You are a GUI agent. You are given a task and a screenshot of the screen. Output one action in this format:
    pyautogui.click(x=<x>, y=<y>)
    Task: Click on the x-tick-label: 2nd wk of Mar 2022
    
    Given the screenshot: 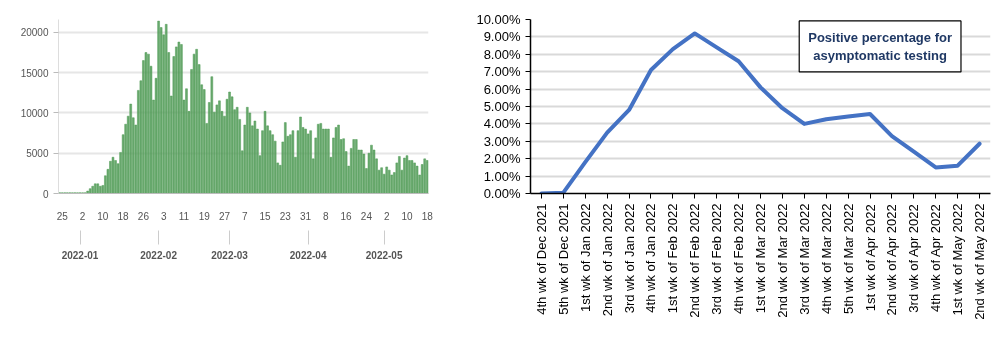 What is the action you would take?
    pyautogui.click(x=782, y=260)
    